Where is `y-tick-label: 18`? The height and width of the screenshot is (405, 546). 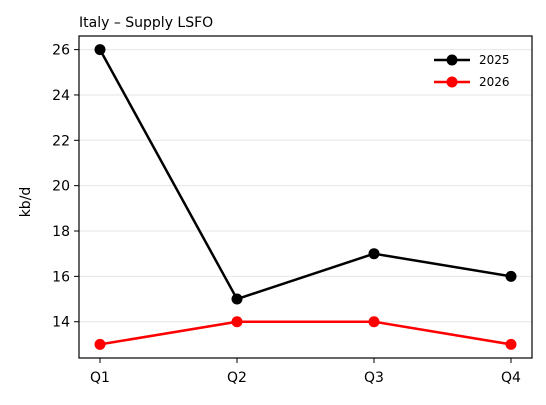 y-tick-label: 18 is located at coordinates (61, 232).